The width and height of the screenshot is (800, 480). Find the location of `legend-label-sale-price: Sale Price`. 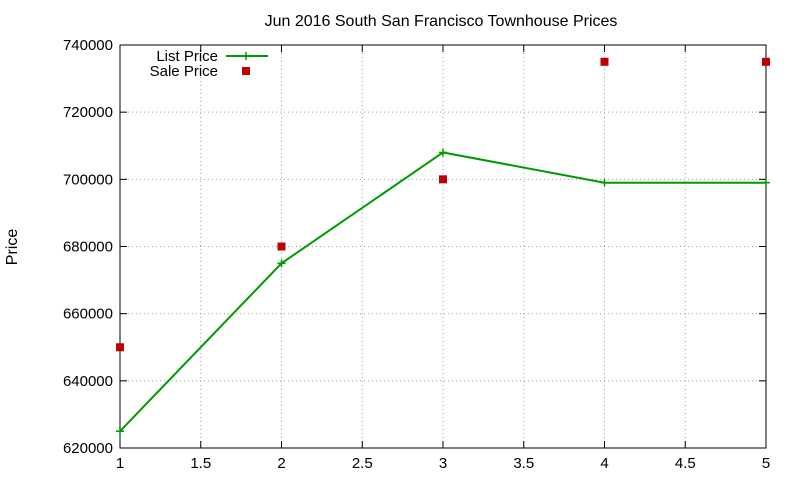

legend-label-sale-price: Sale Price is located at coordinates (184, 71).